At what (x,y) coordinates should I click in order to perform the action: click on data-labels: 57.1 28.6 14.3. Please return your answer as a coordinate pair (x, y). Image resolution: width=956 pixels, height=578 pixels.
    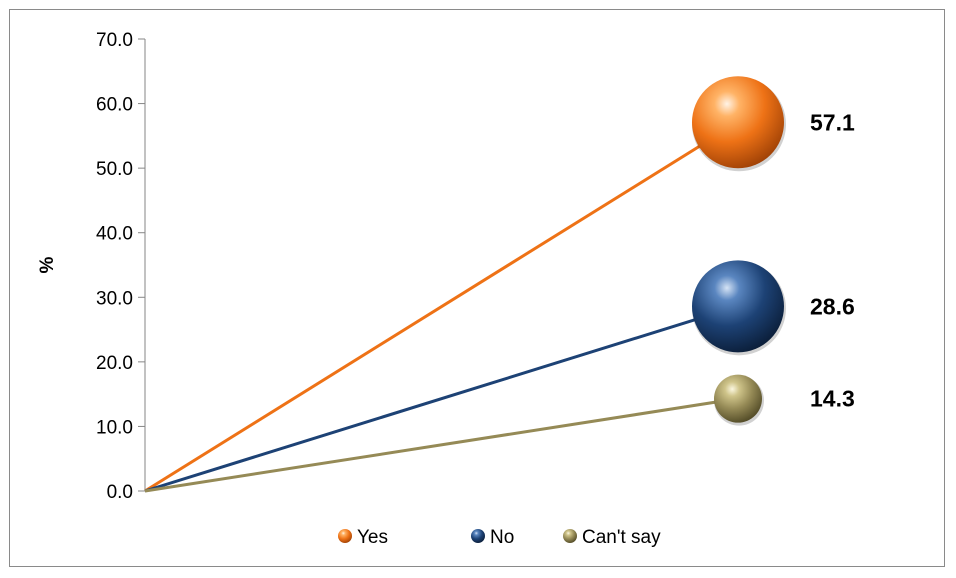
    Looking at the image, I should click on (832, 260).